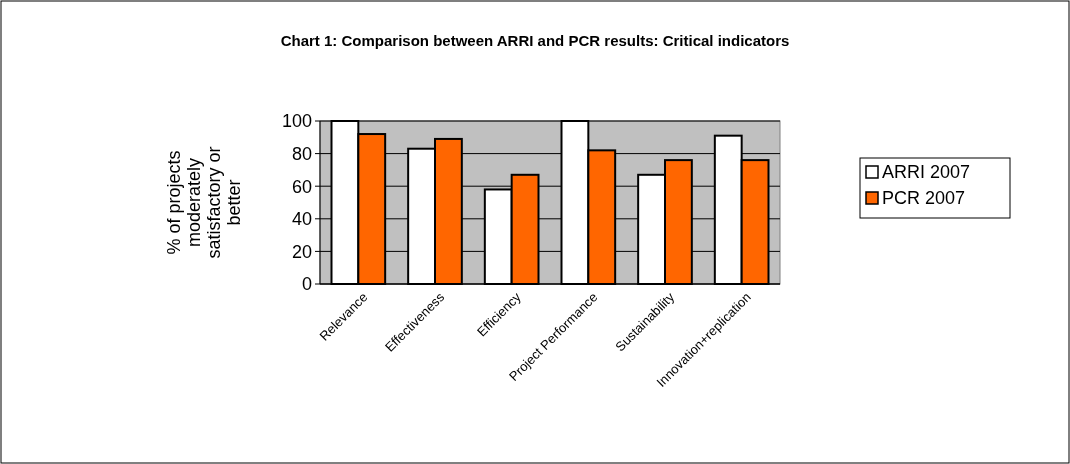 This screenshot has width=1070, height=464. What do you see at coordinates (926, 172) in the screenshot?
I see `legend-label: ARRI 2007` at bounding box center [926, 172].